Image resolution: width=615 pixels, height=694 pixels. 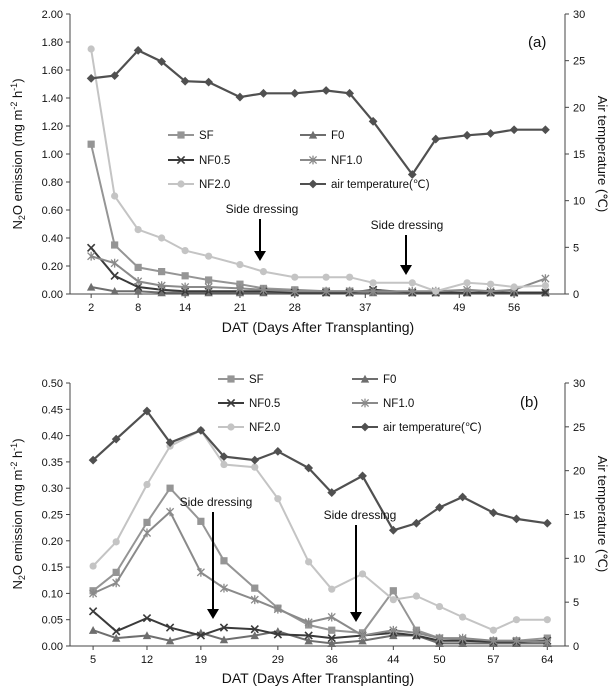 I want to click on panel-b-annotation-1: Side dressing, so click(x=216, y=557).